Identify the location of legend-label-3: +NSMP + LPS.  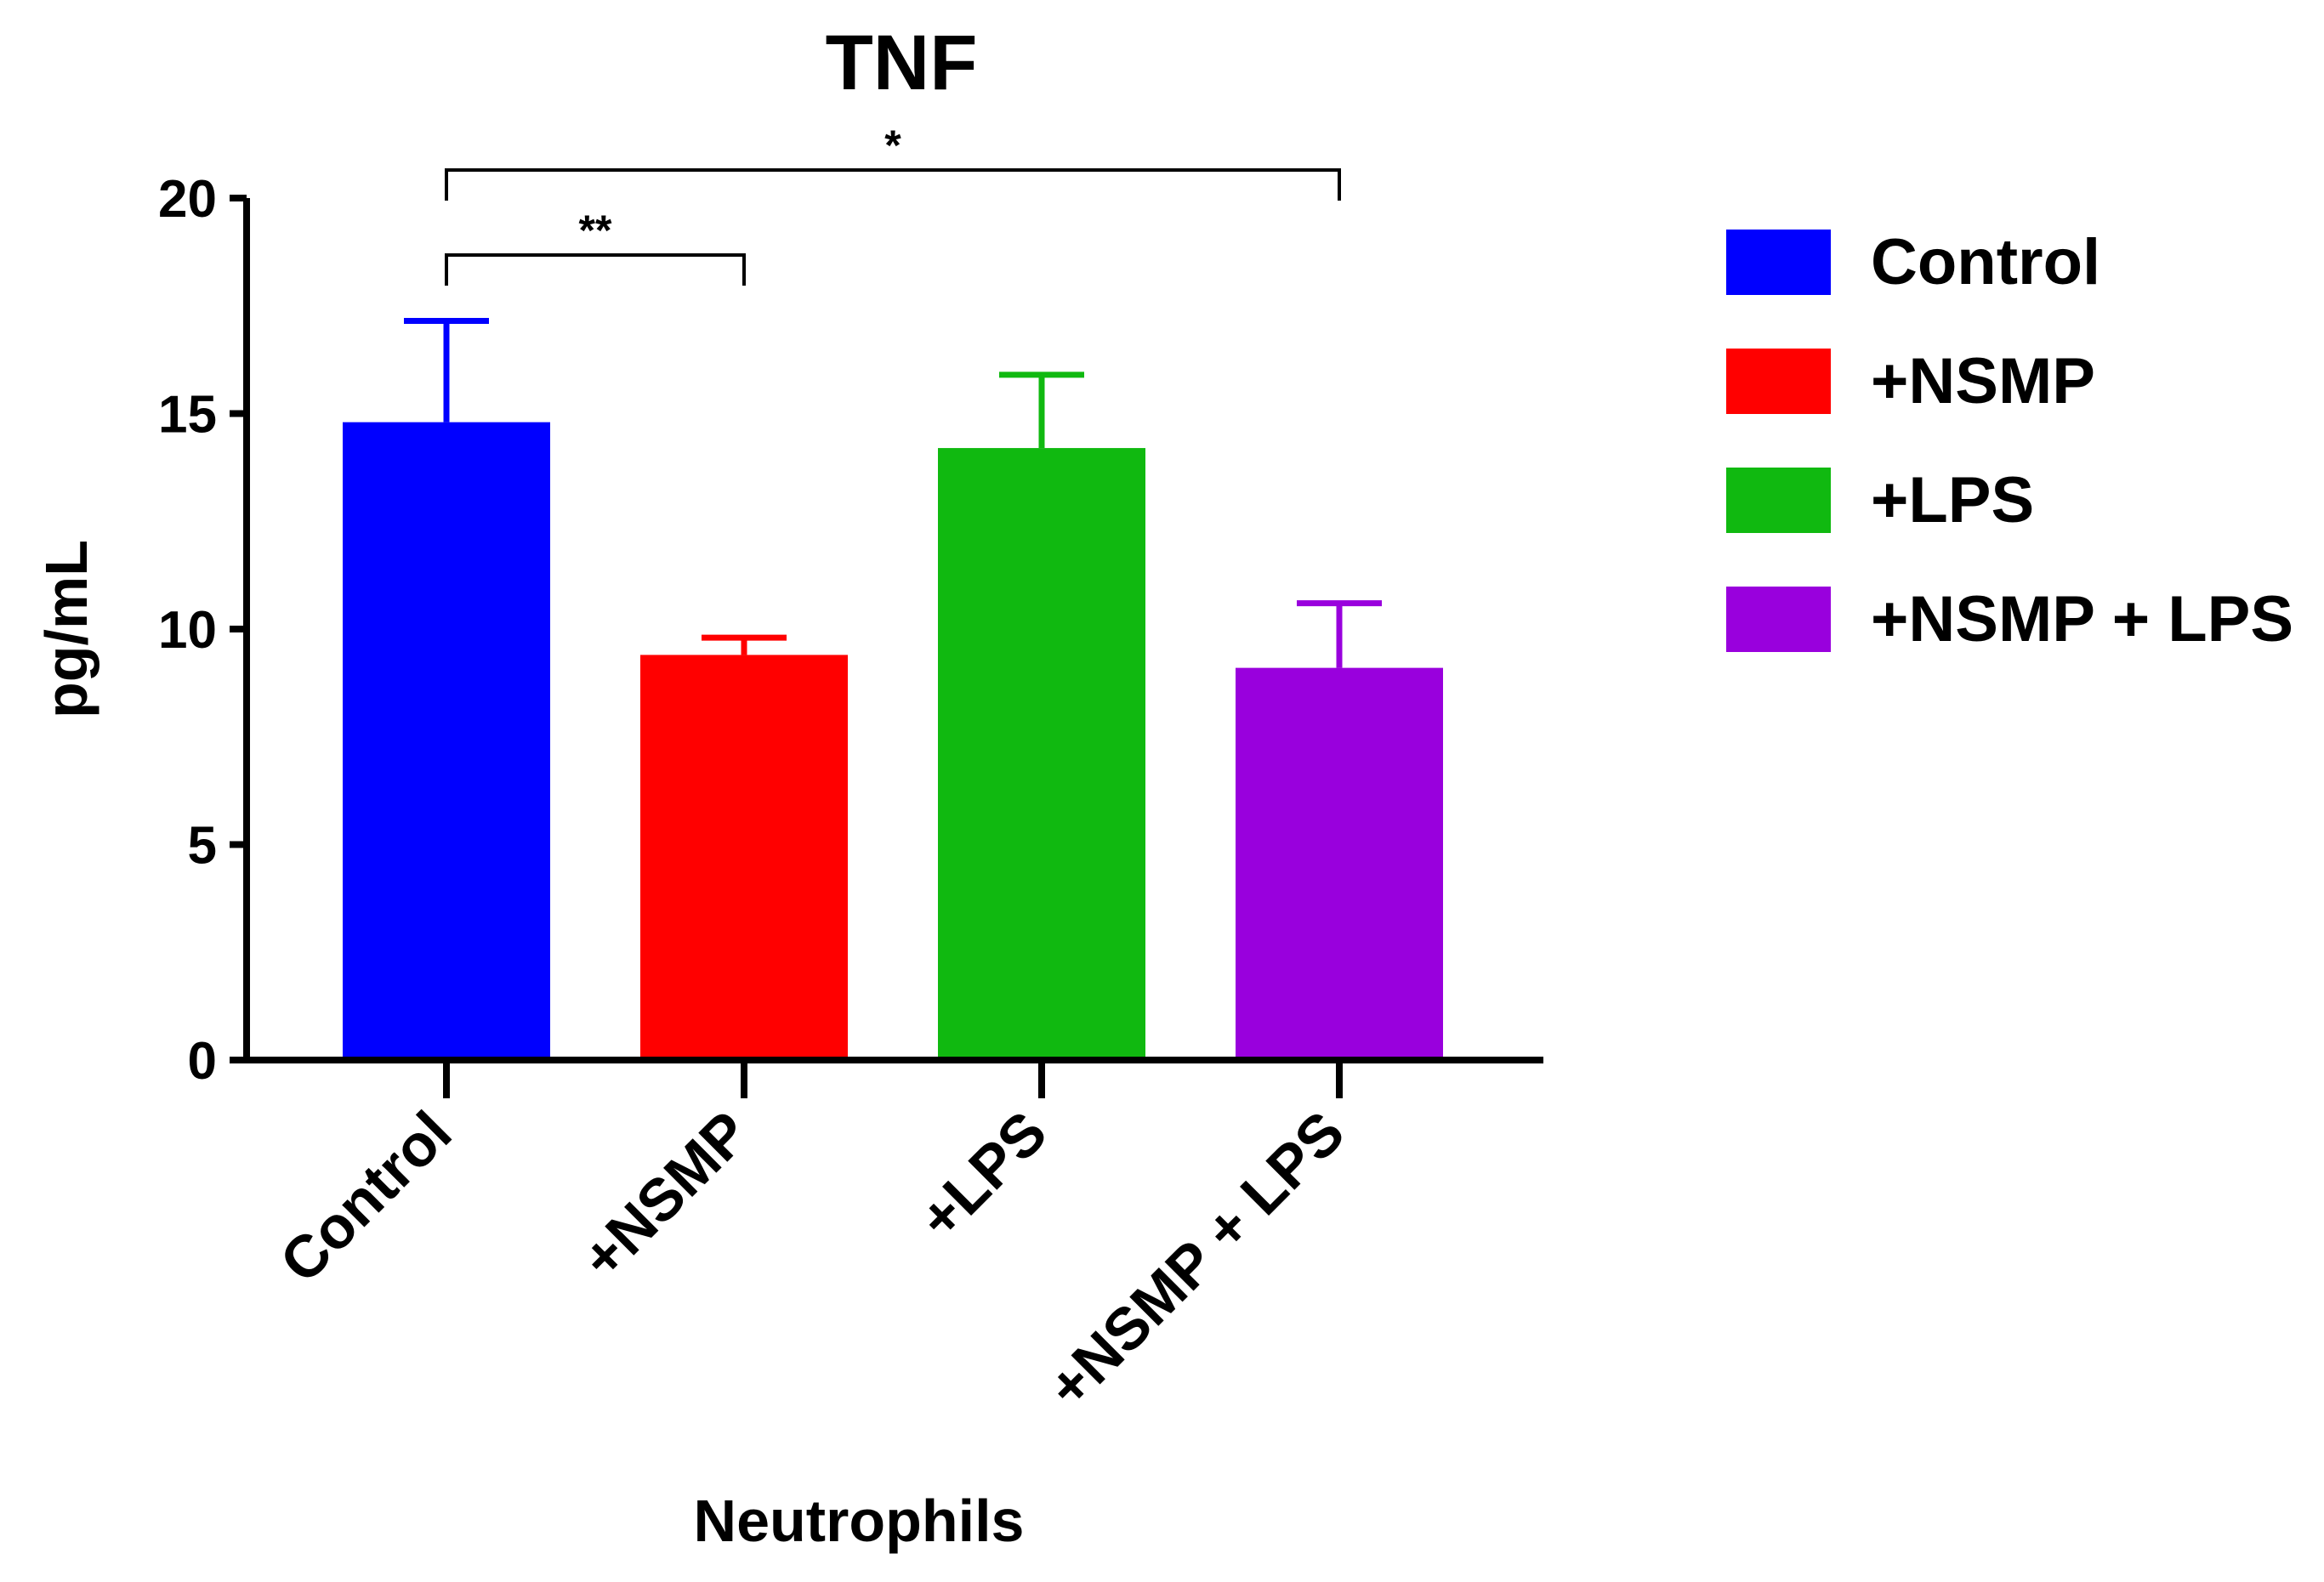
(2082, 619).